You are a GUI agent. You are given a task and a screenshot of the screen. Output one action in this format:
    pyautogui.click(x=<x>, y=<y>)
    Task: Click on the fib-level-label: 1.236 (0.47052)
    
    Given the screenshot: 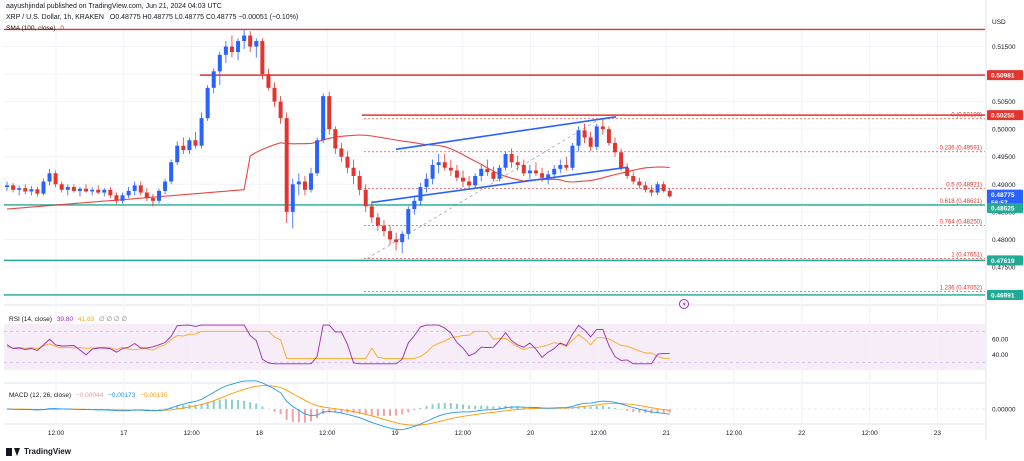 What is the action you would take?
    pyautogui.click(x=961, y=289)
    